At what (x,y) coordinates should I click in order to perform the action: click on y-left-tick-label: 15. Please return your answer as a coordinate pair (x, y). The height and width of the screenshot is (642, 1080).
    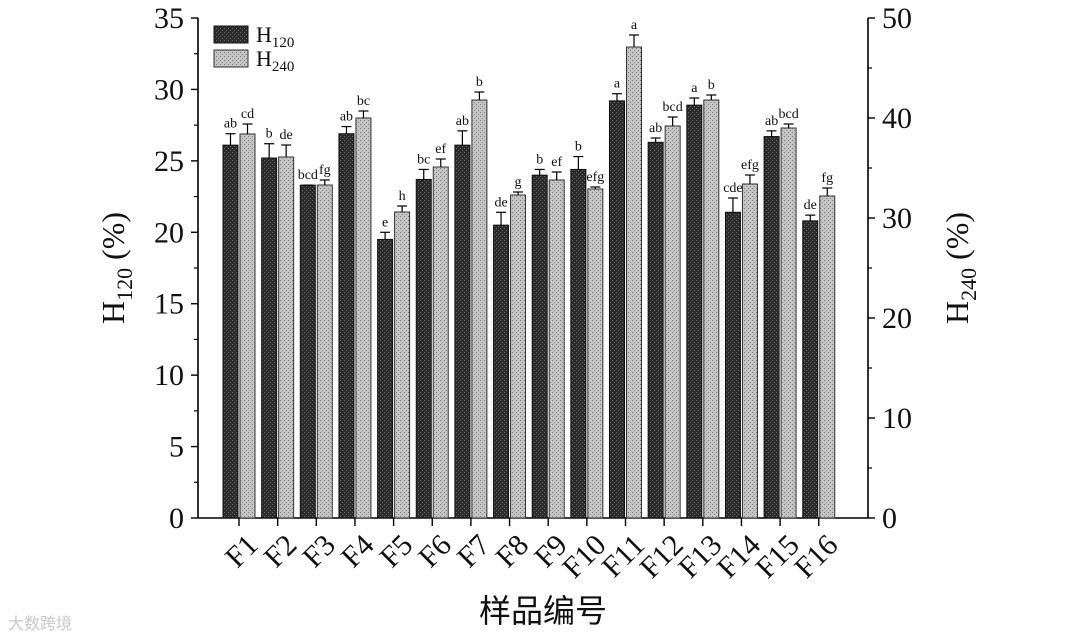
    Looking at the image, I should click on (169, 304).